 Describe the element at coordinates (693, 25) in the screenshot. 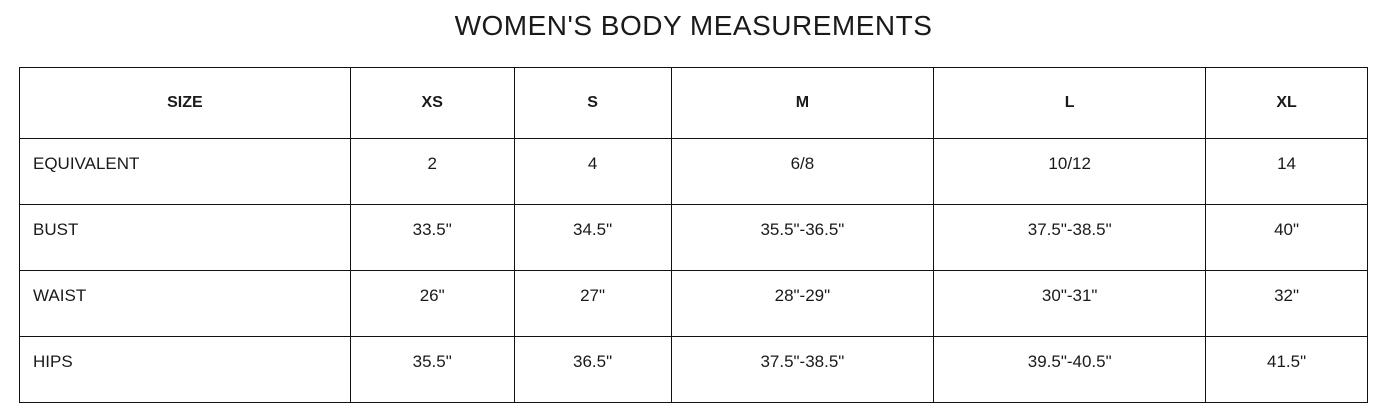

I see `page-title: WOMEN'S BODY MEASUREMENTS` at that location.